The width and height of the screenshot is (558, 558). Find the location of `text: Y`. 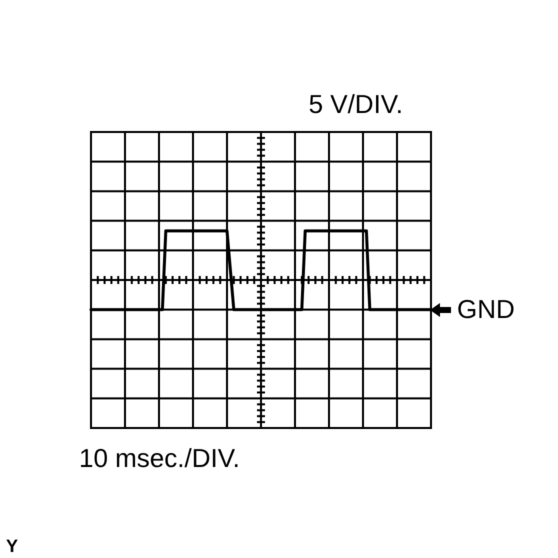

text: Y is located at coordinates (12, 546).